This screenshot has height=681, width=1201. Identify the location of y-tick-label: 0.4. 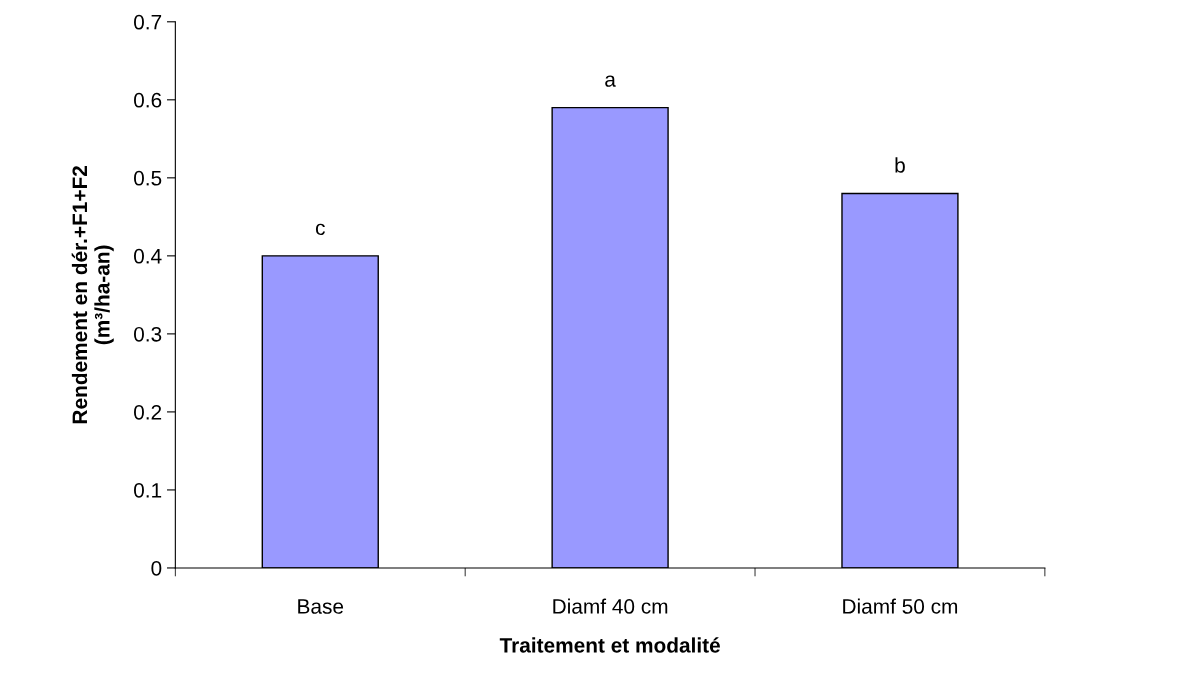
(148, 256).